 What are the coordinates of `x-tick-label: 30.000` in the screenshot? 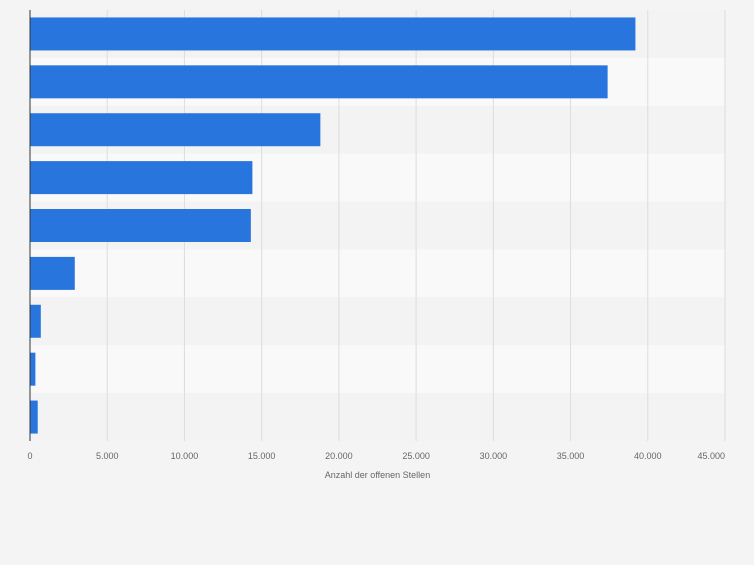 It's located at (494, 456).